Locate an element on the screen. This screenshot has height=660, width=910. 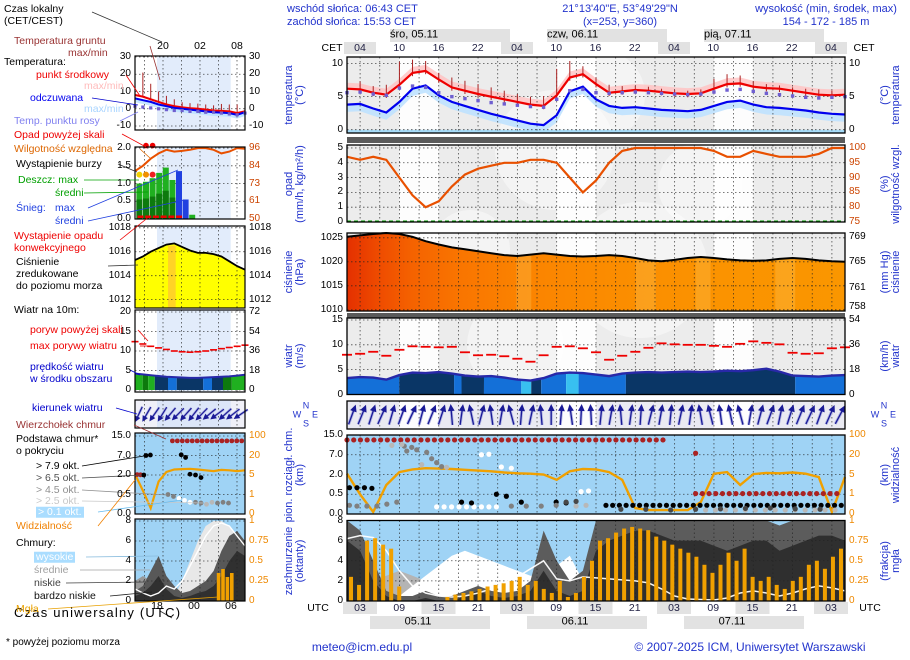
axis-title-left: pion. rozciągł. chm. (km) is located at coordinates (294, 474).